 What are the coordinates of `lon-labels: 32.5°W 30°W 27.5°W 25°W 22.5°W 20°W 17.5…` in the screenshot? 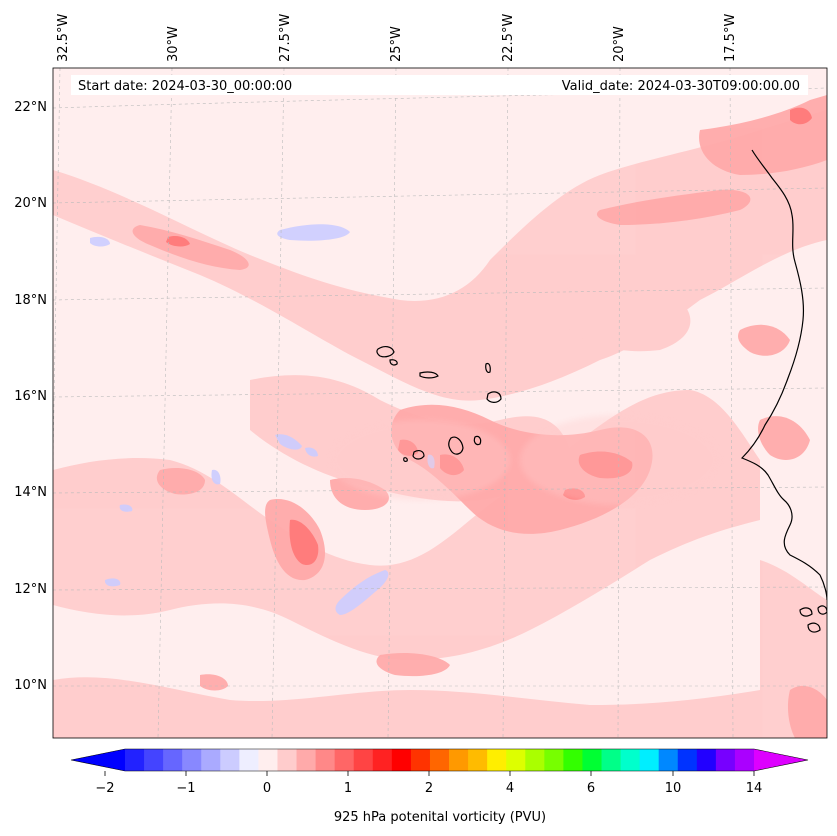 It's located at (397, 38).